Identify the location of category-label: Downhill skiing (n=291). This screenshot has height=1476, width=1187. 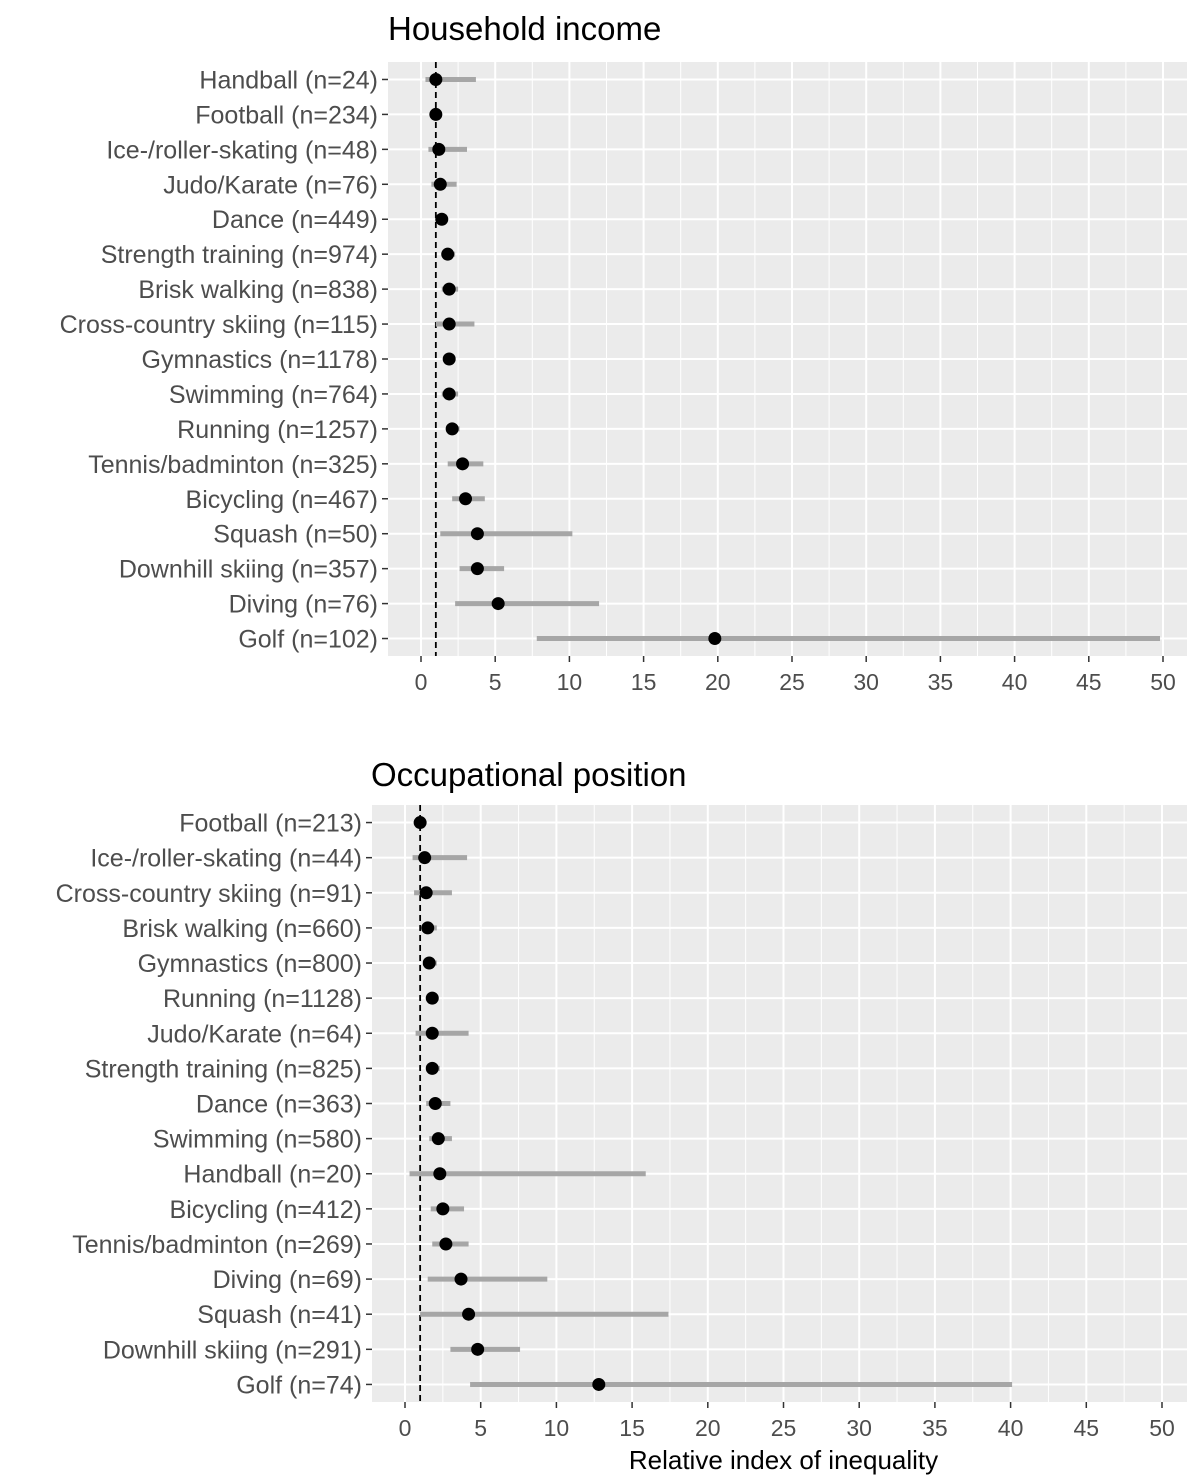
(232, 1350).